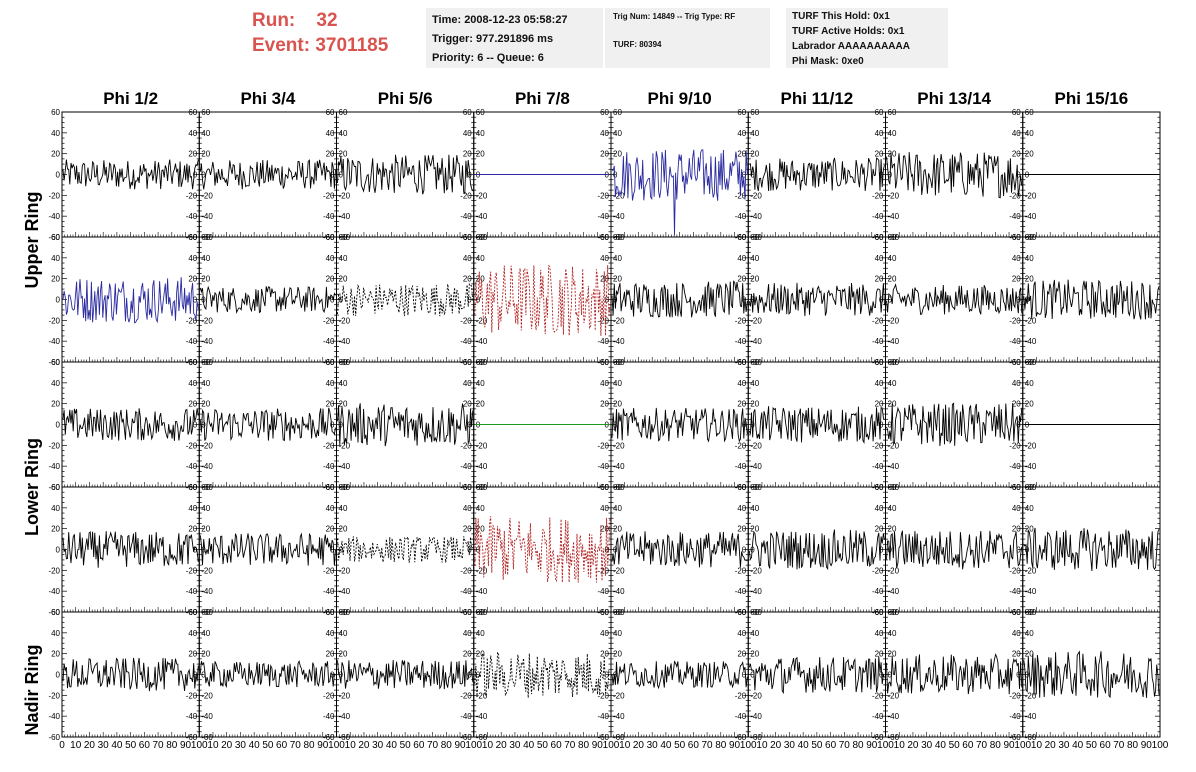  Describe the element at coordinates (674, 16) in the screenshot. I see `trig-line: Trig Num: 14849 -- Trig Type: RF` at that location.